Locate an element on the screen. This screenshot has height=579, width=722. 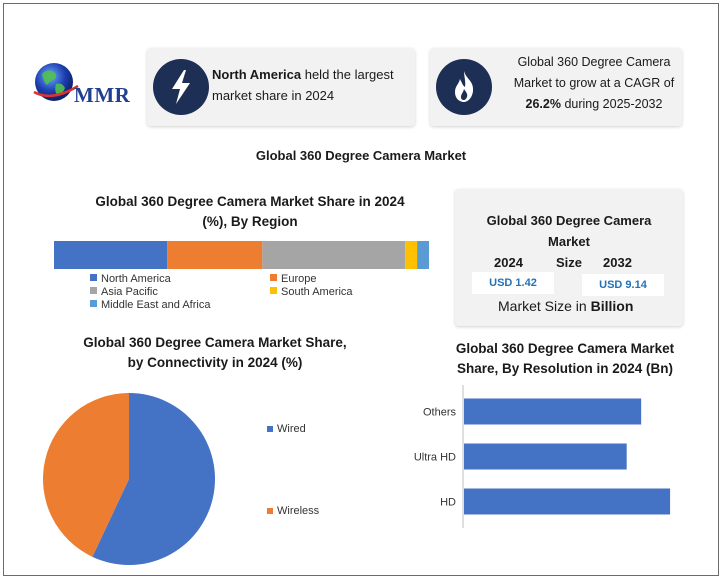
market-size-unit: Market Size in Billion is located at coordinates (566, 306).